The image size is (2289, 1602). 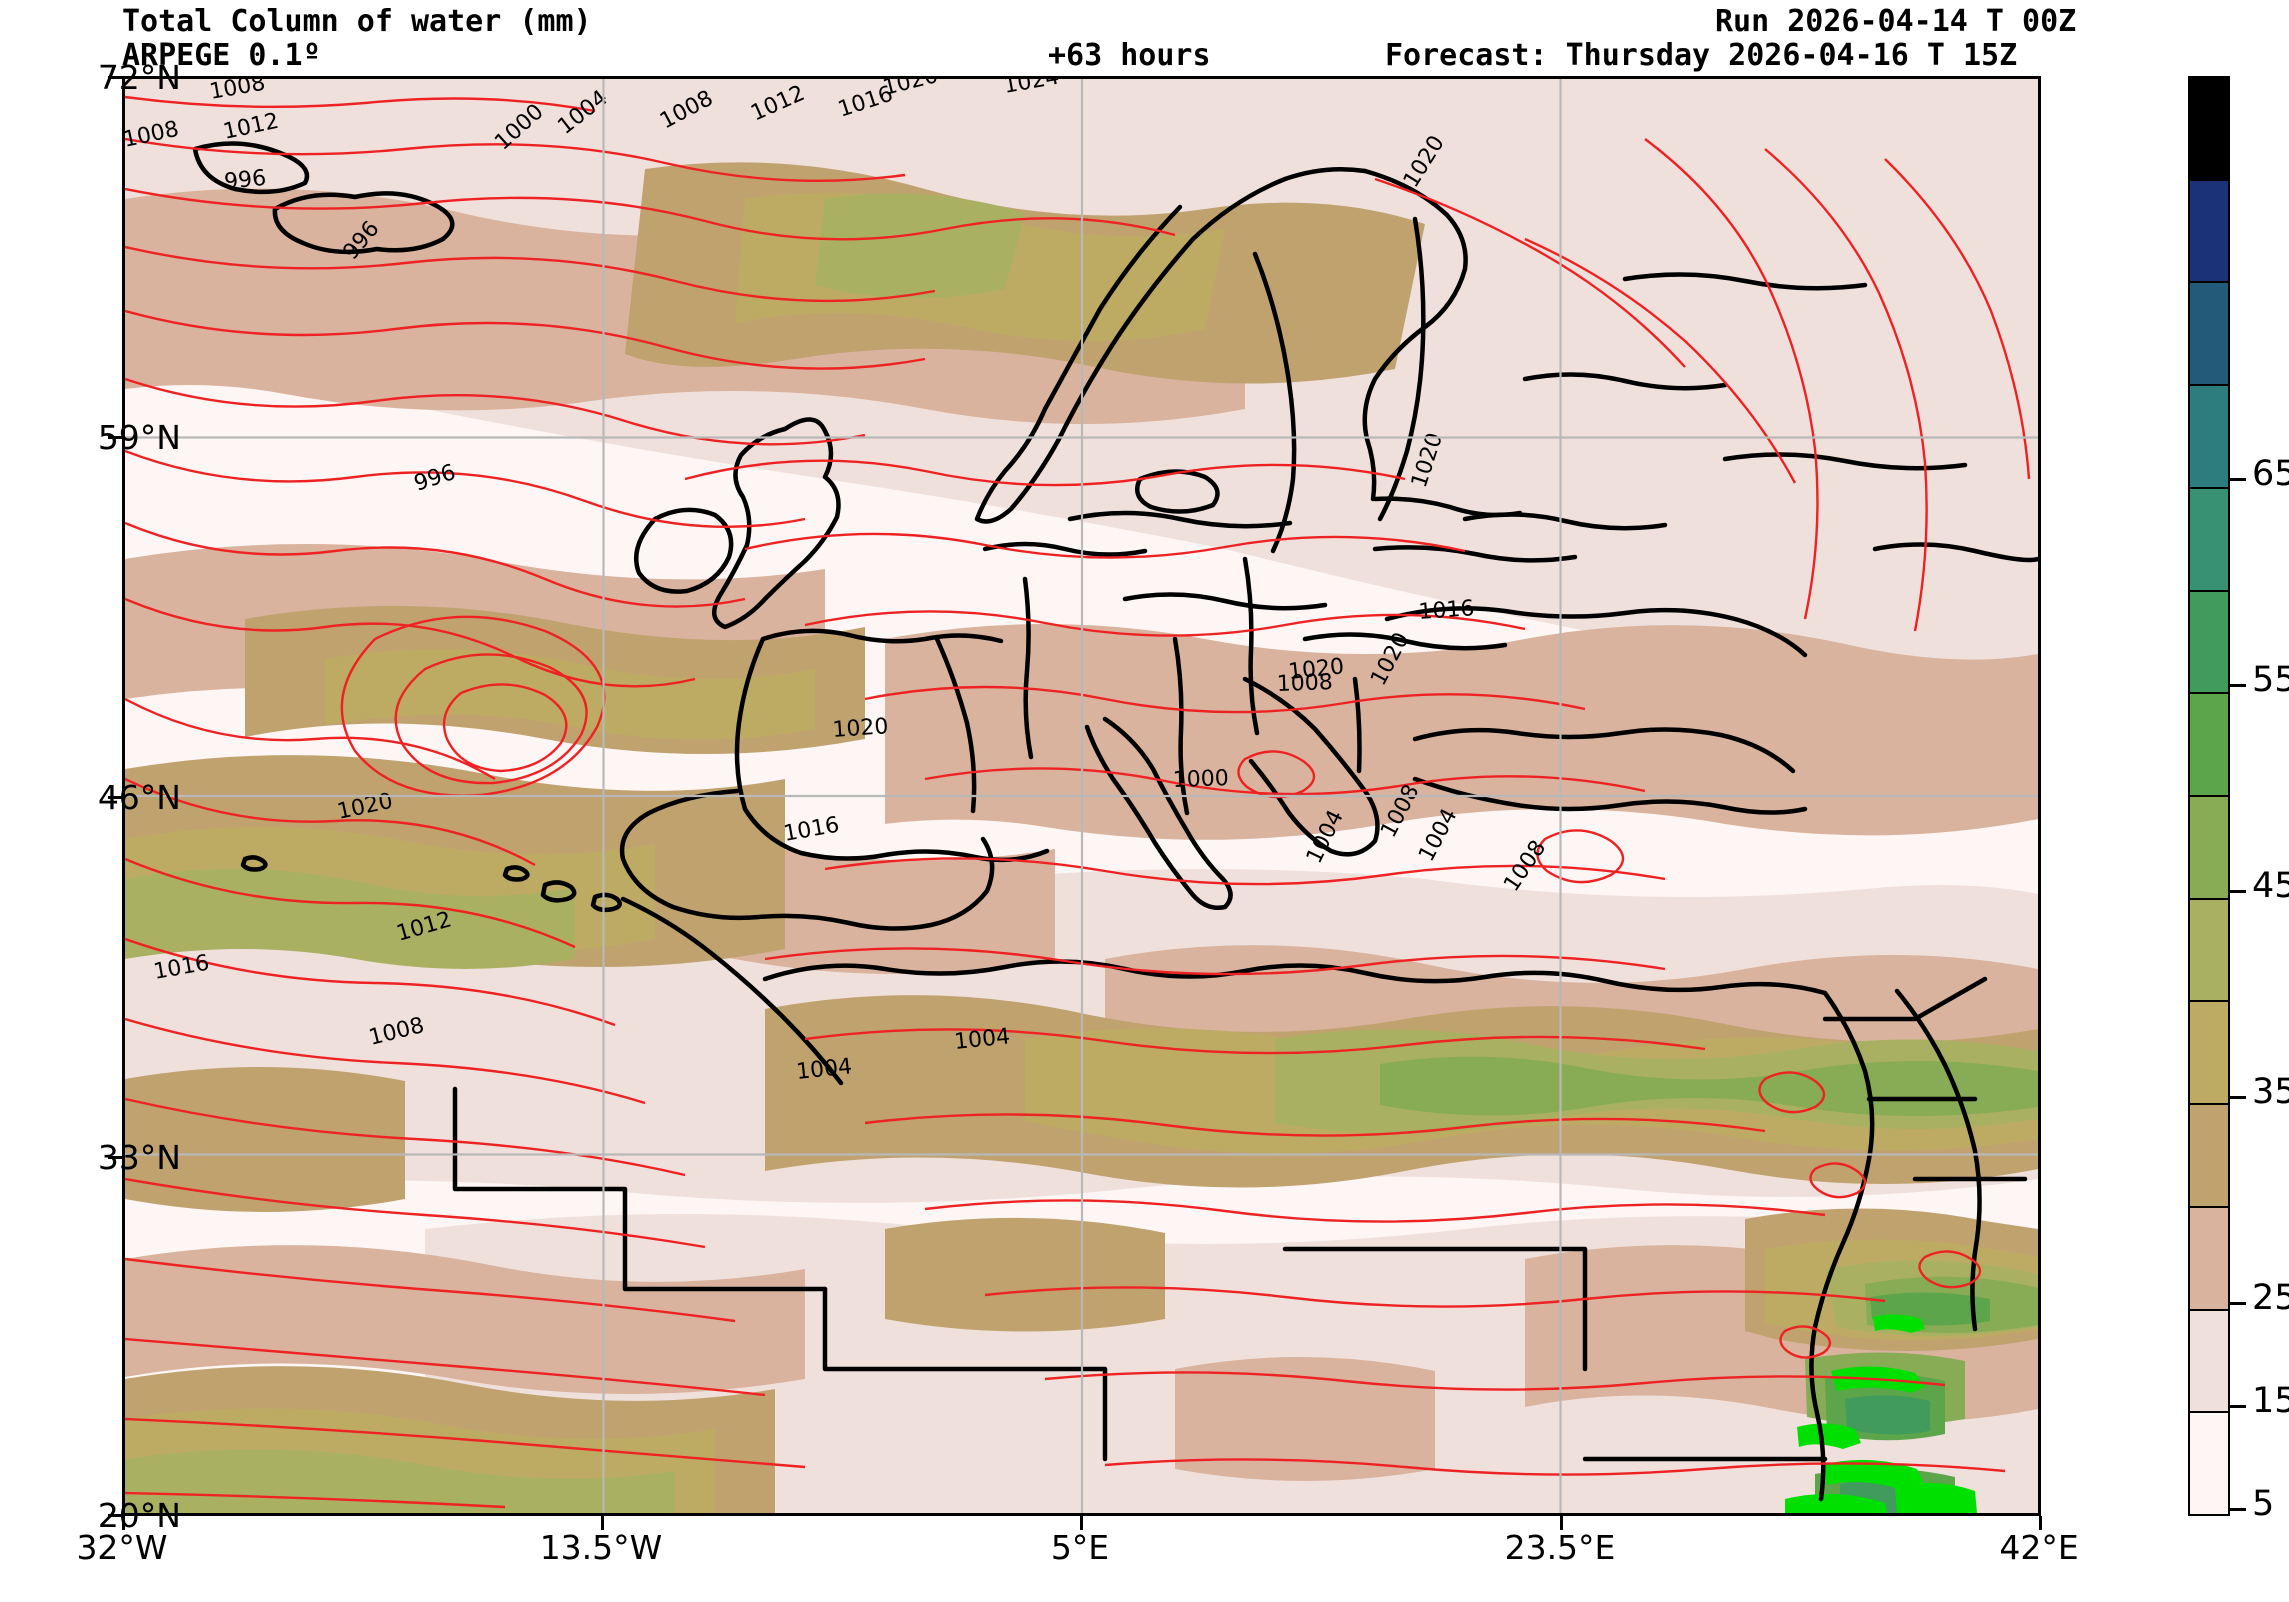 I want to click on y-axis-label-20n: 20°N, so click(x=139, y=1515).